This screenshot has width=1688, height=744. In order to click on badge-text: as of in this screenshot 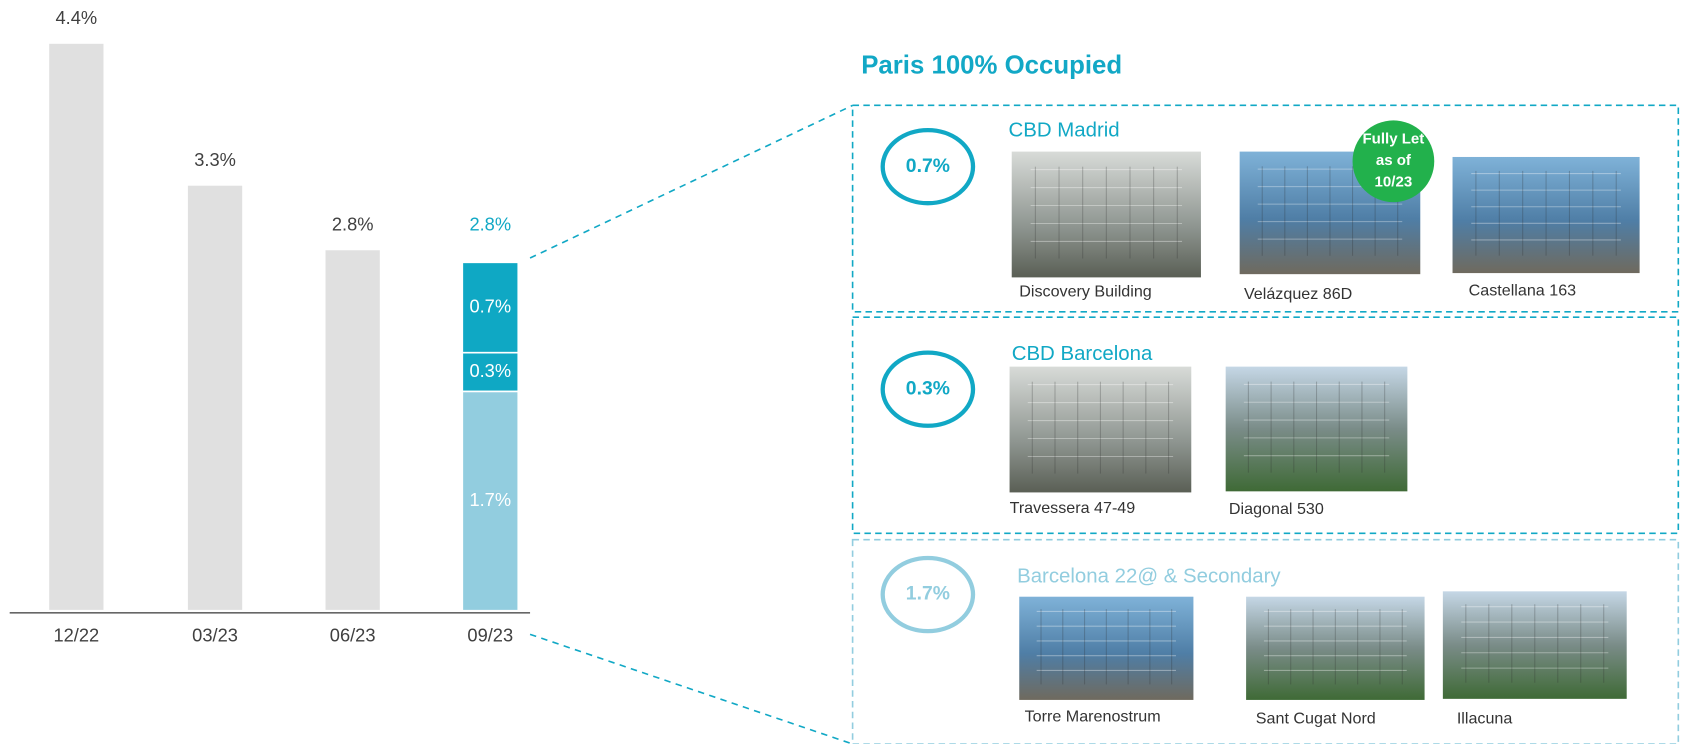, I will do `click(1394, 160)`.